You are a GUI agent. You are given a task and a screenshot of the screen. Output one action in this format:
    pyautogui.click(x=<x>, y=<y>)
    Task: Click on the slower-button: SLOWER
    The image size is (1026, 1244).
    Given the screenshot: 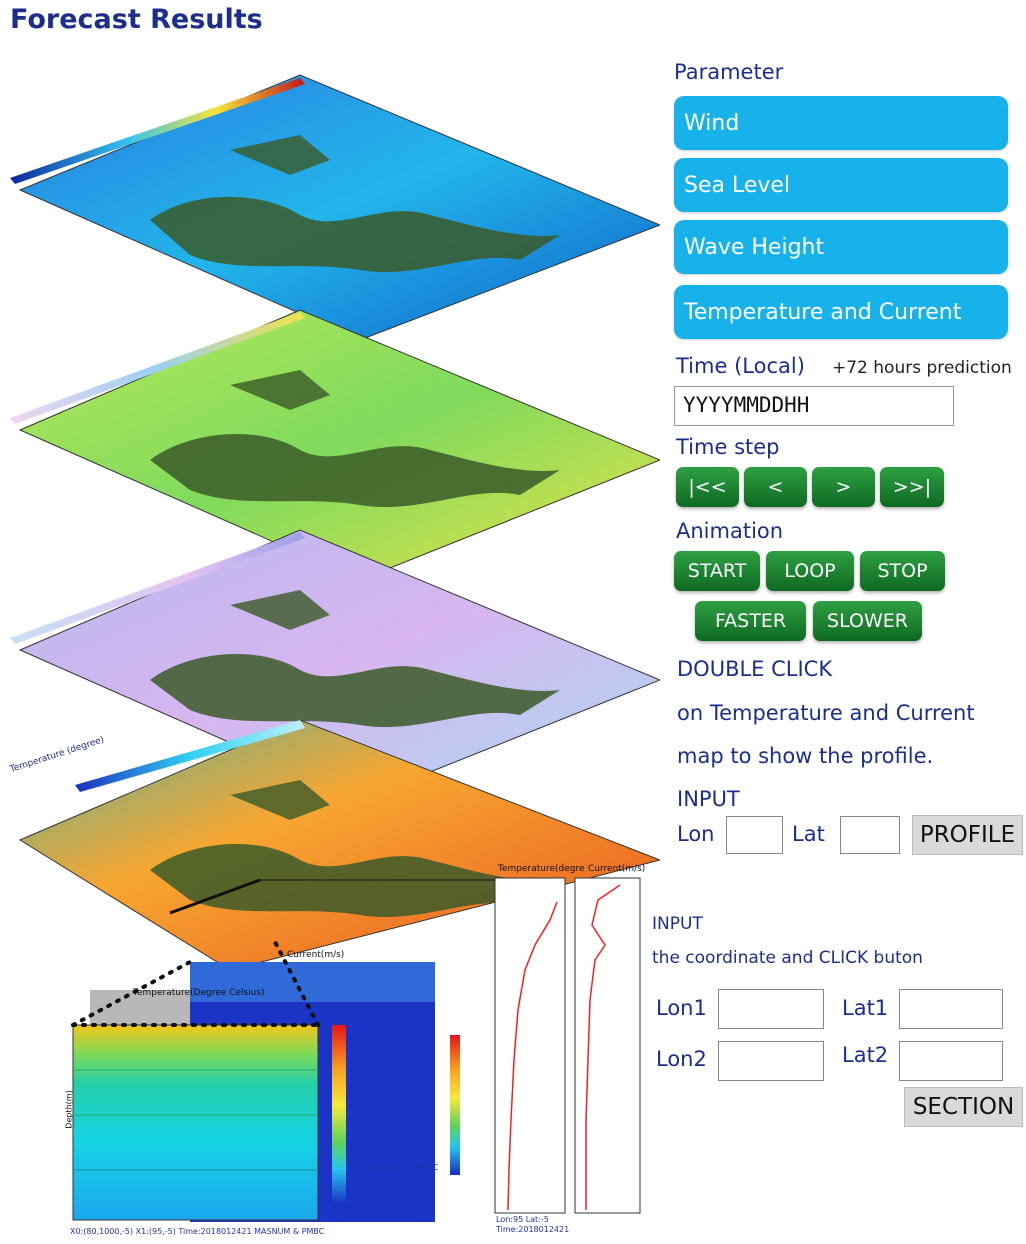 What is the action you would take?
    pyautogui.click(x=867, y=621)
    